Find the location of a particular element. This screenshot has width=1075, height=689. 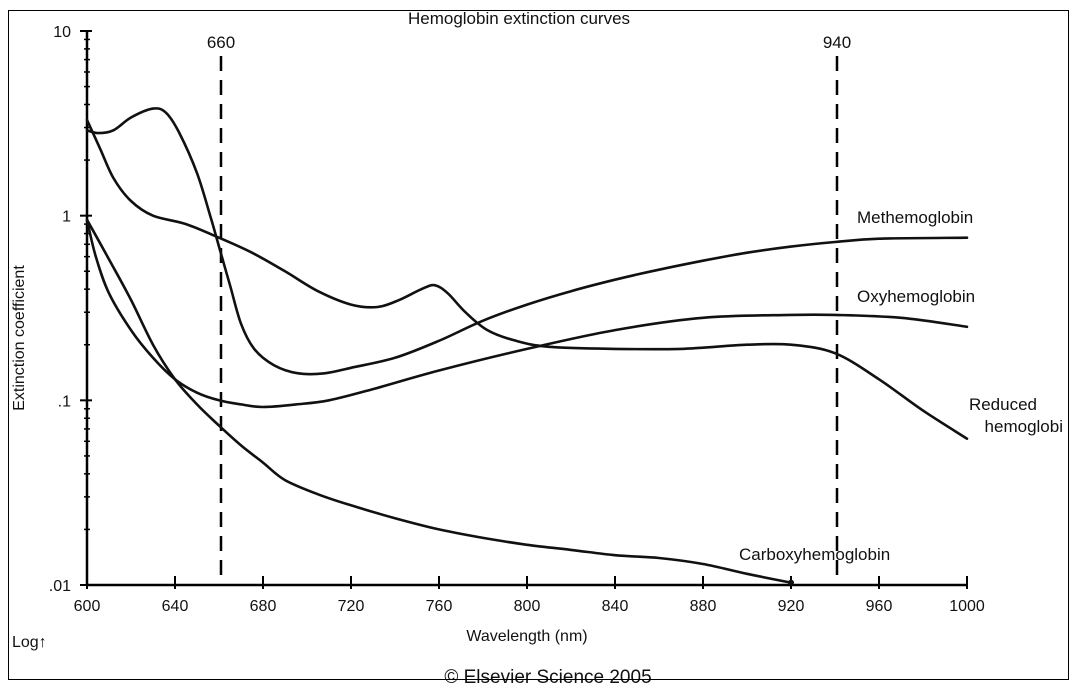

series-label-reduced-hemoglobin: Reduced is located at coordinates (1003, 404).